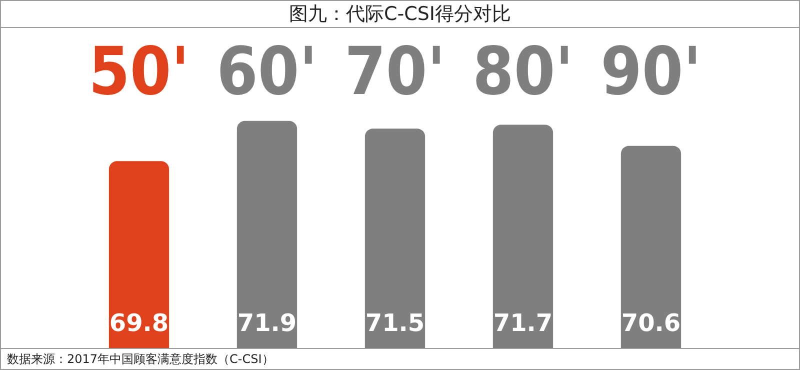  I want to click on data-label: 69.8, so click(139, 323).